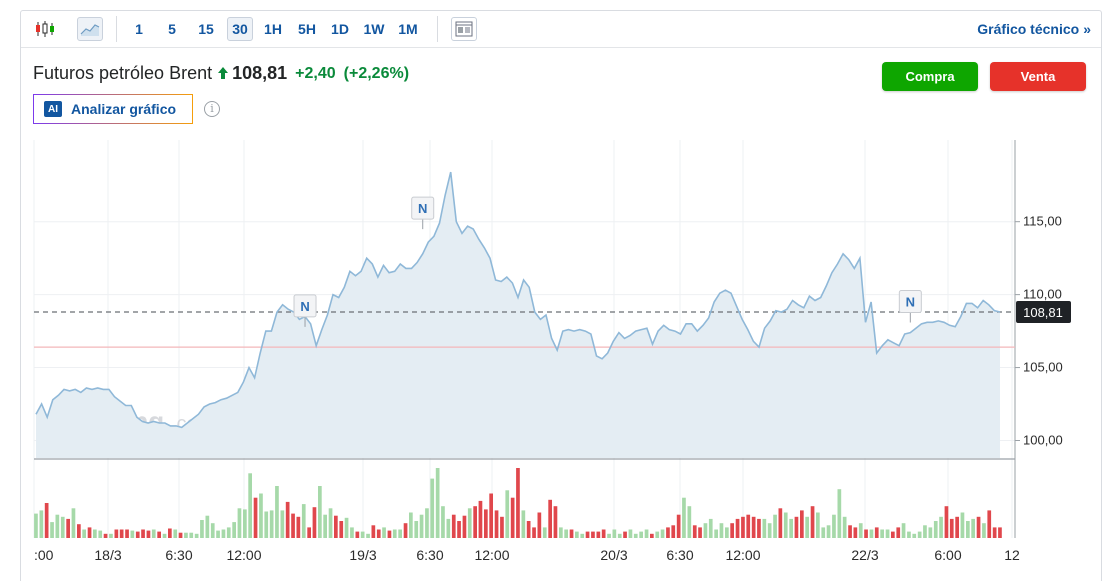 Image resolution: width=1105 pixels, height=581 pixels. What do you see at coordinates (613, 555) in the screenshot?
I see `x-tick-label: 20/3` at bounding box center [613, 555].